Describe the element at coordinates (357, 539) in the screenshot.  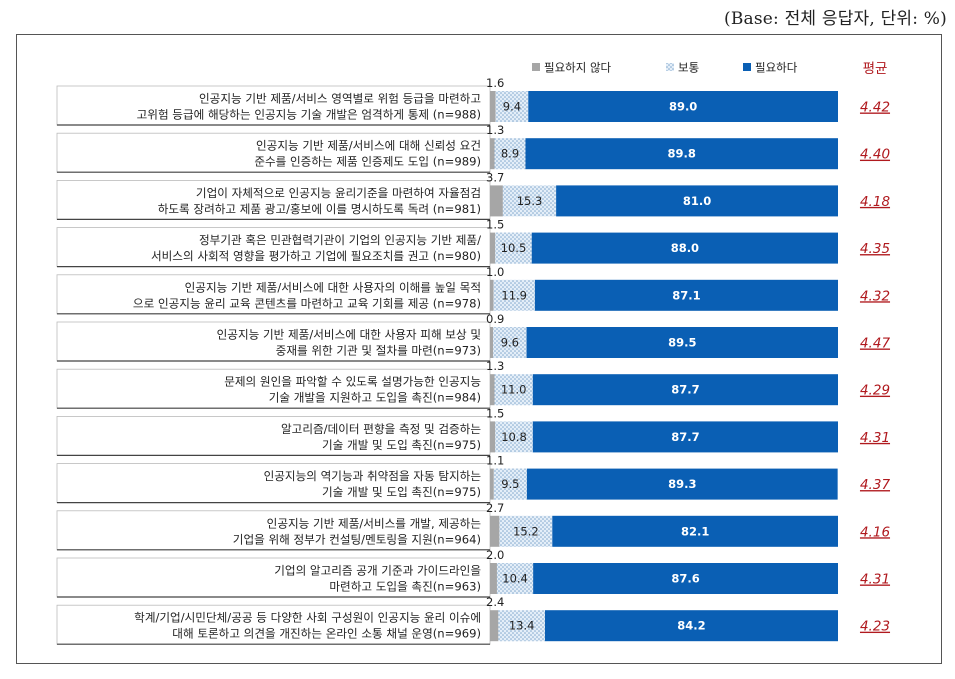
I see `category-label-line-2: 기업을 위해 정부가 컨설팅/멘토링을 지원(n=964)` at that location.